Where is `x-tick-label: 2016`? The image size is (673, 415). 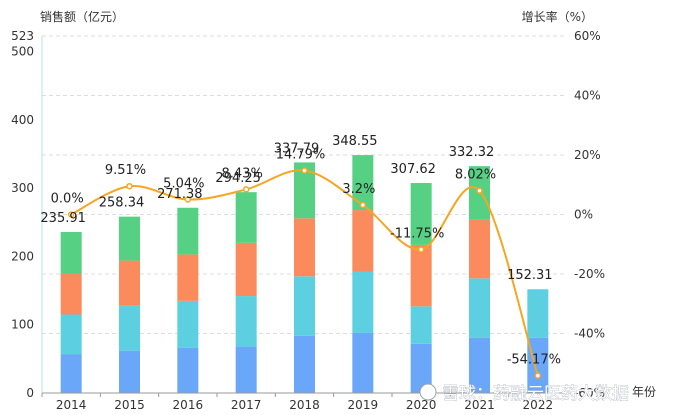 x-tick-label: 2016 is located at coordinates (188, 405).